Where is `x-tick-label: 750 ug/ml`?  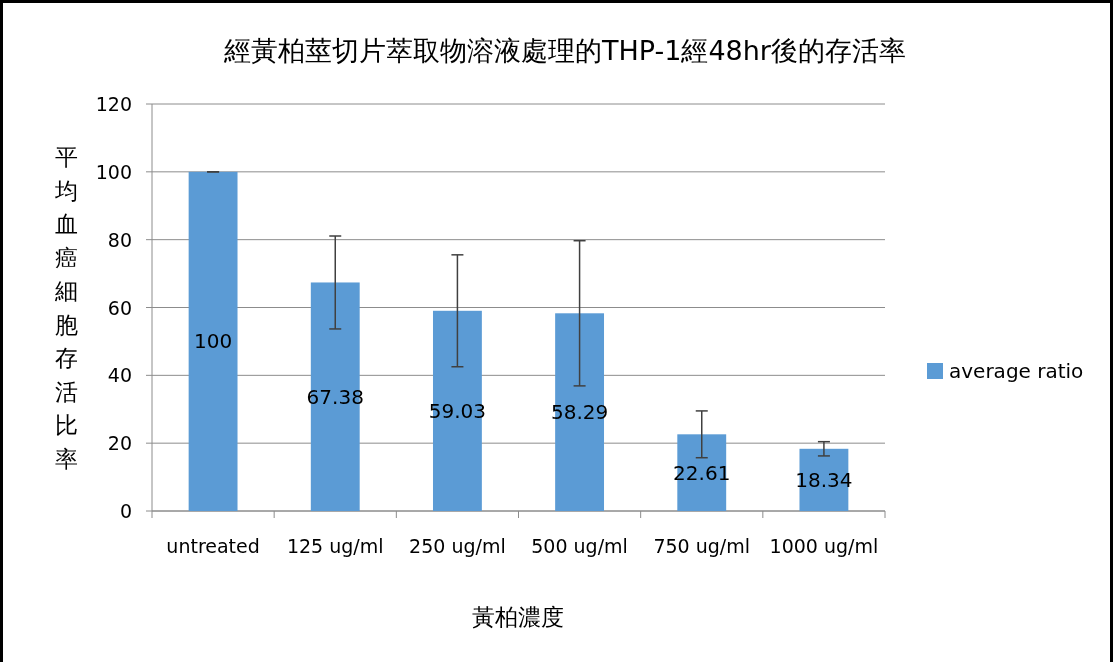
x-tick-label: 750 ug/ml is located at coordinates (702, 546).